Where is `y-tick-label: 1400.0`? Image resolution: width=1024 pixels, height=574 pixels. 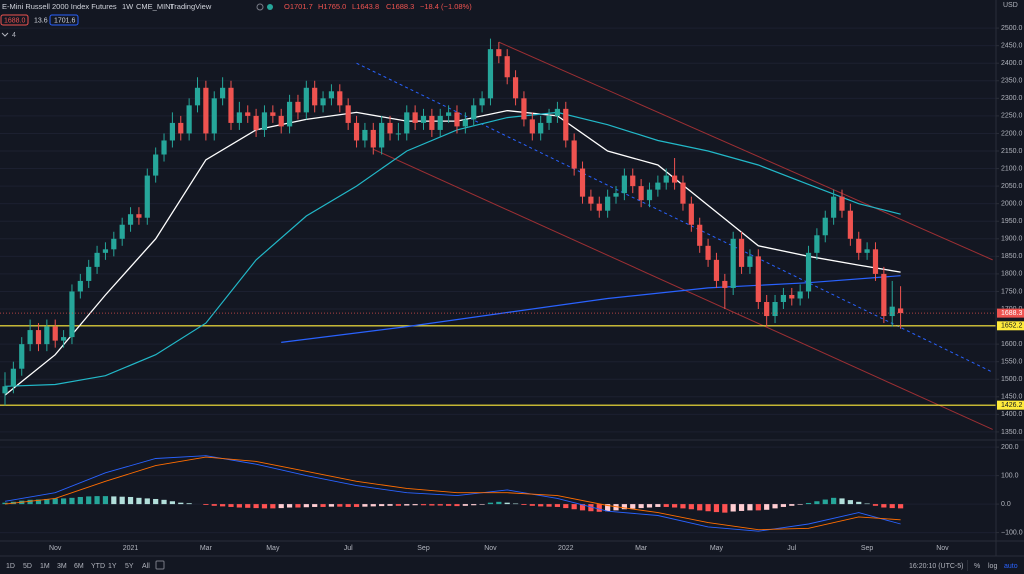
y-tick-label: 1400.0 is located at coordinates (1012, 414).